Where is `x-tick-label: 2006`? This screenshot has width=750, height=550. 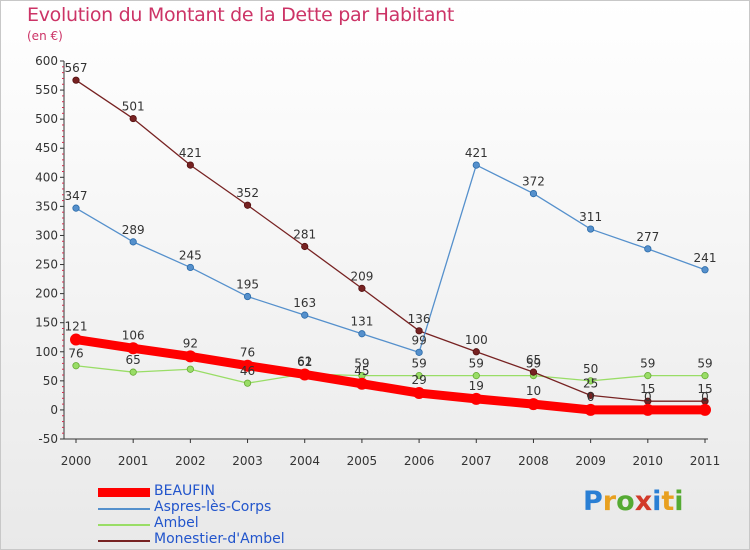 x-tick-label: 2006 is located at coordinates (419, 461).